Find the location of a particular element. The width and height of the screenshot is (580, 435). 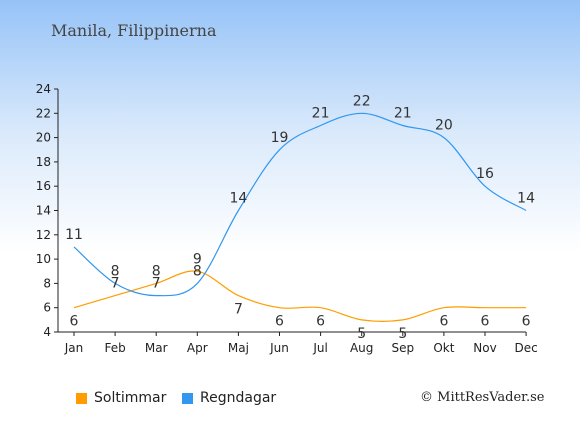

y-tick-label: 10 is located at coordinates (43, 259).